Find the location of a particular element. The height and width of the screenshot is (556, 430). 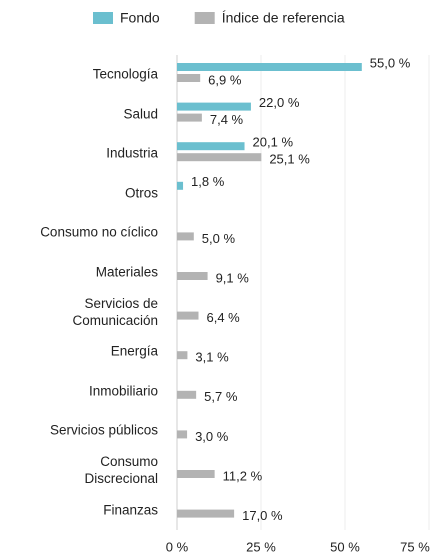

category-label: Industria is located at coordinates (132, 153).